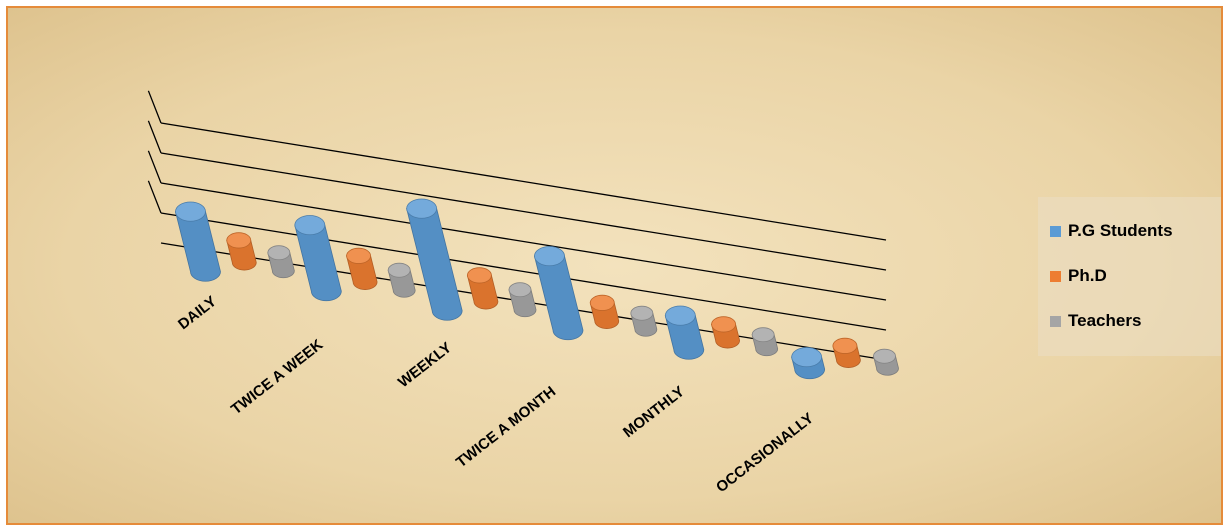 Image resolution: width=1227 pixels, height=529 pixels. Describe the element at coordinates (1055, 321) in the screenshot. I see `legend-swatch-teachers` at that location.